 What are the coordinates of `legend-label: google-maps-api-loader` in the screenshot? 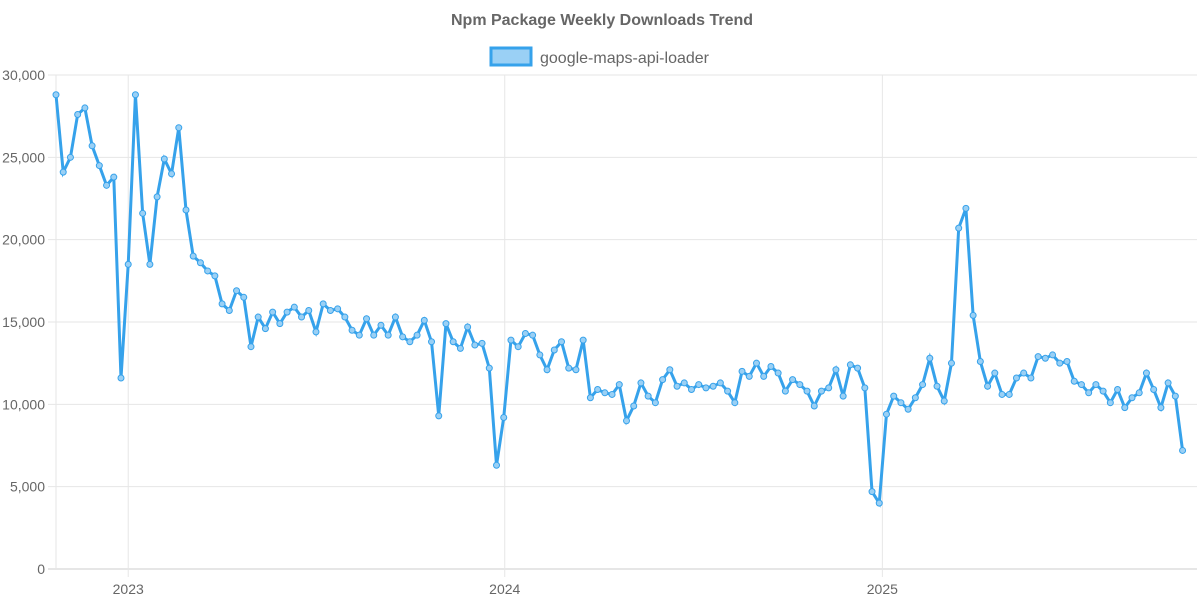 It's located at (625, 58).